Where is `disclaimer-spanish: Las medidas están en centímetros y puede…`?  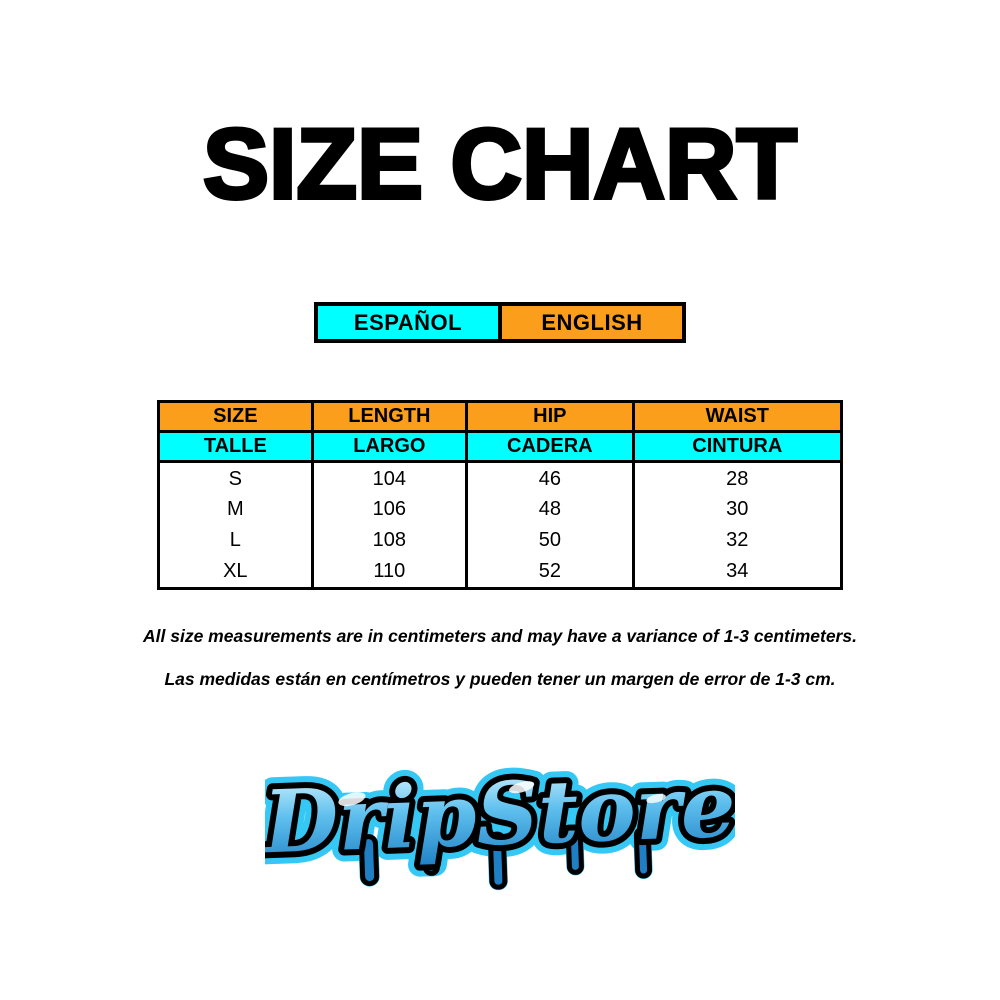 disclaimer-spanish: Las medidas están en centímetros y puede… is located at coordinates (500, 679).